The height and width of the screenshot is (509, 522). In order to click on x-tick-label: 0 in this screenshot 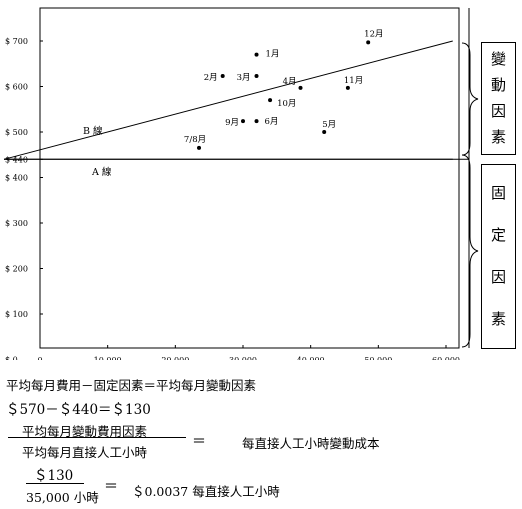, I will do `click(39, 358)`.